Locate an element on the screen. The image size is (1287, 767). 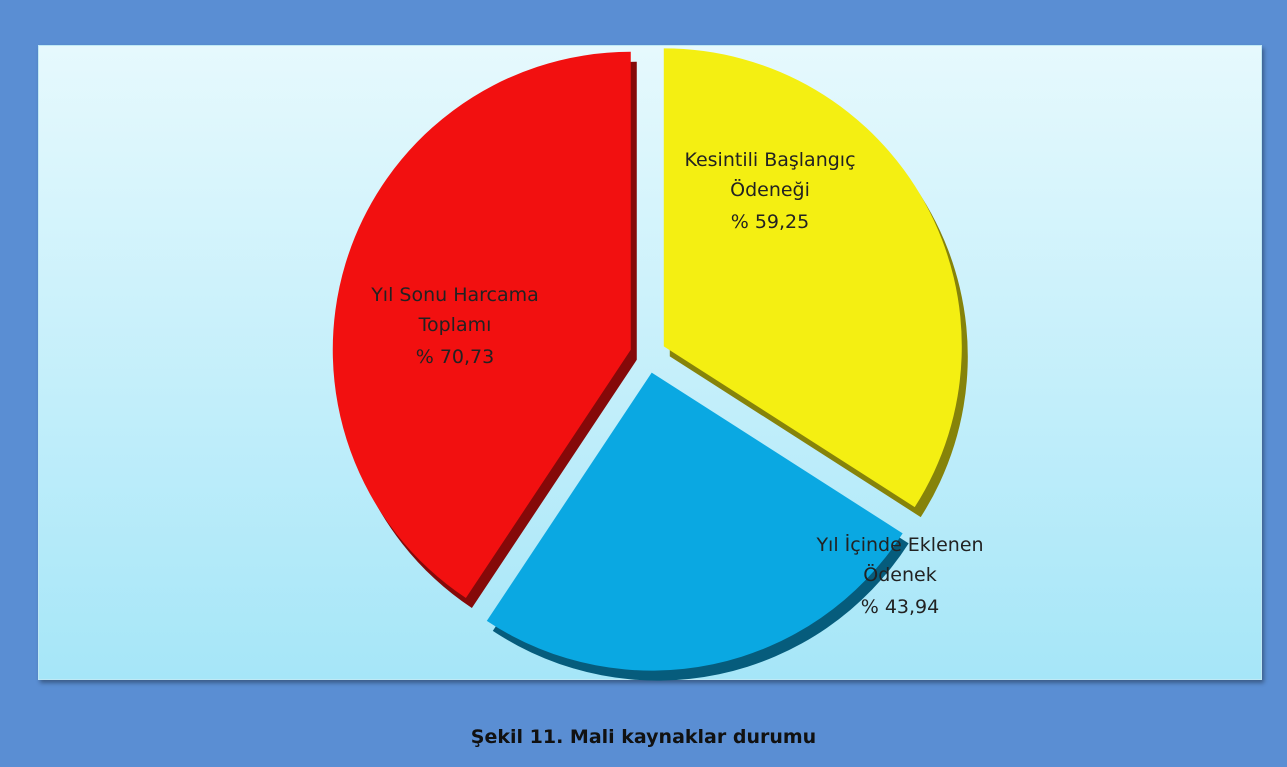
slice-label: Kesintili Başlangıç Ödeneği is located at coordinates (770, 175).